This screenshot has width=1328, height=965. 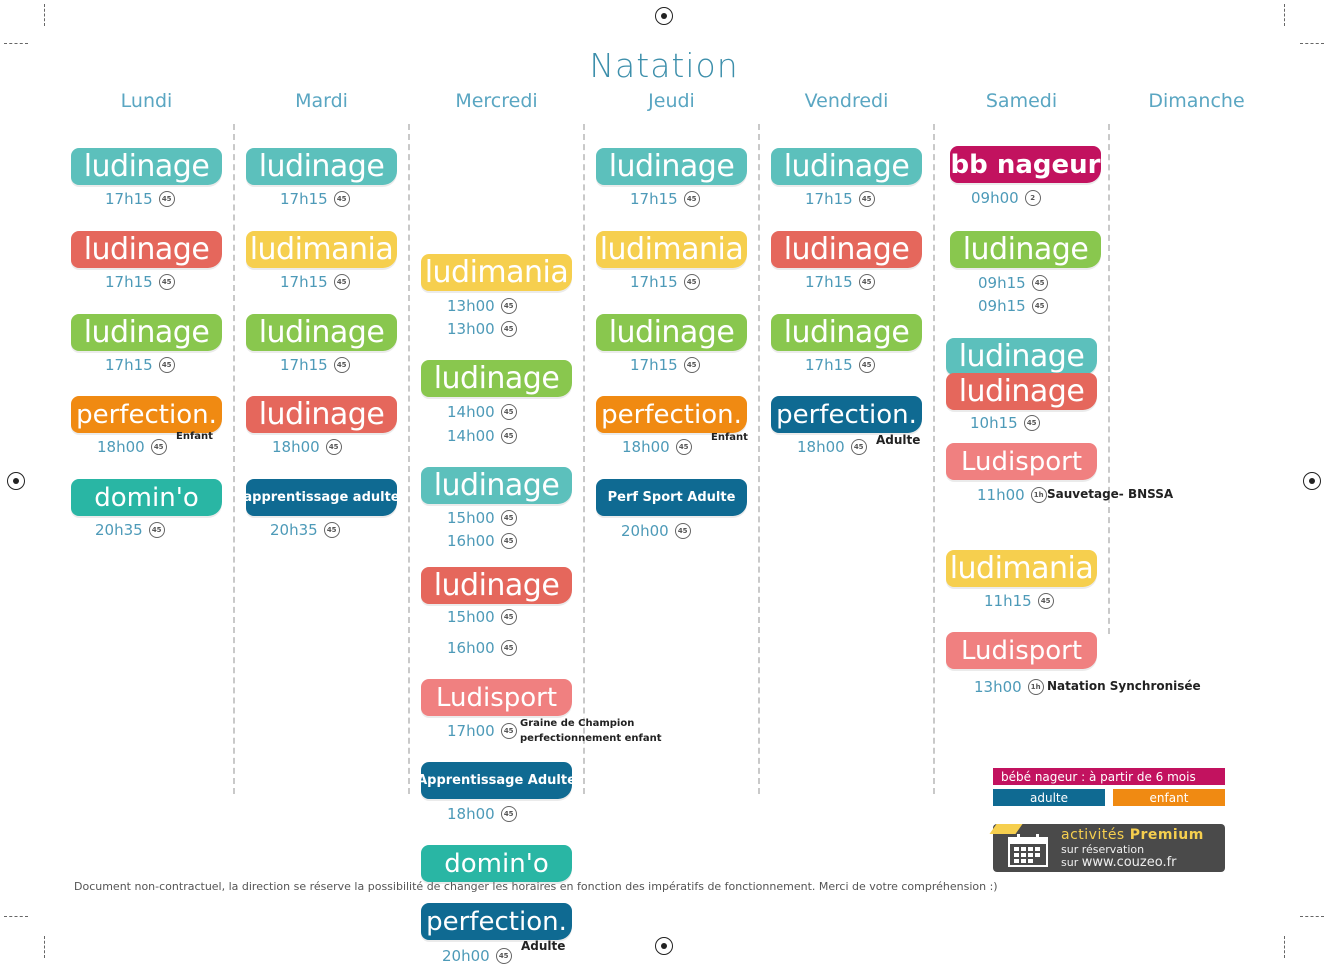 I want to click on day-header-mardi: Mardi, so click(x=321, y=101).